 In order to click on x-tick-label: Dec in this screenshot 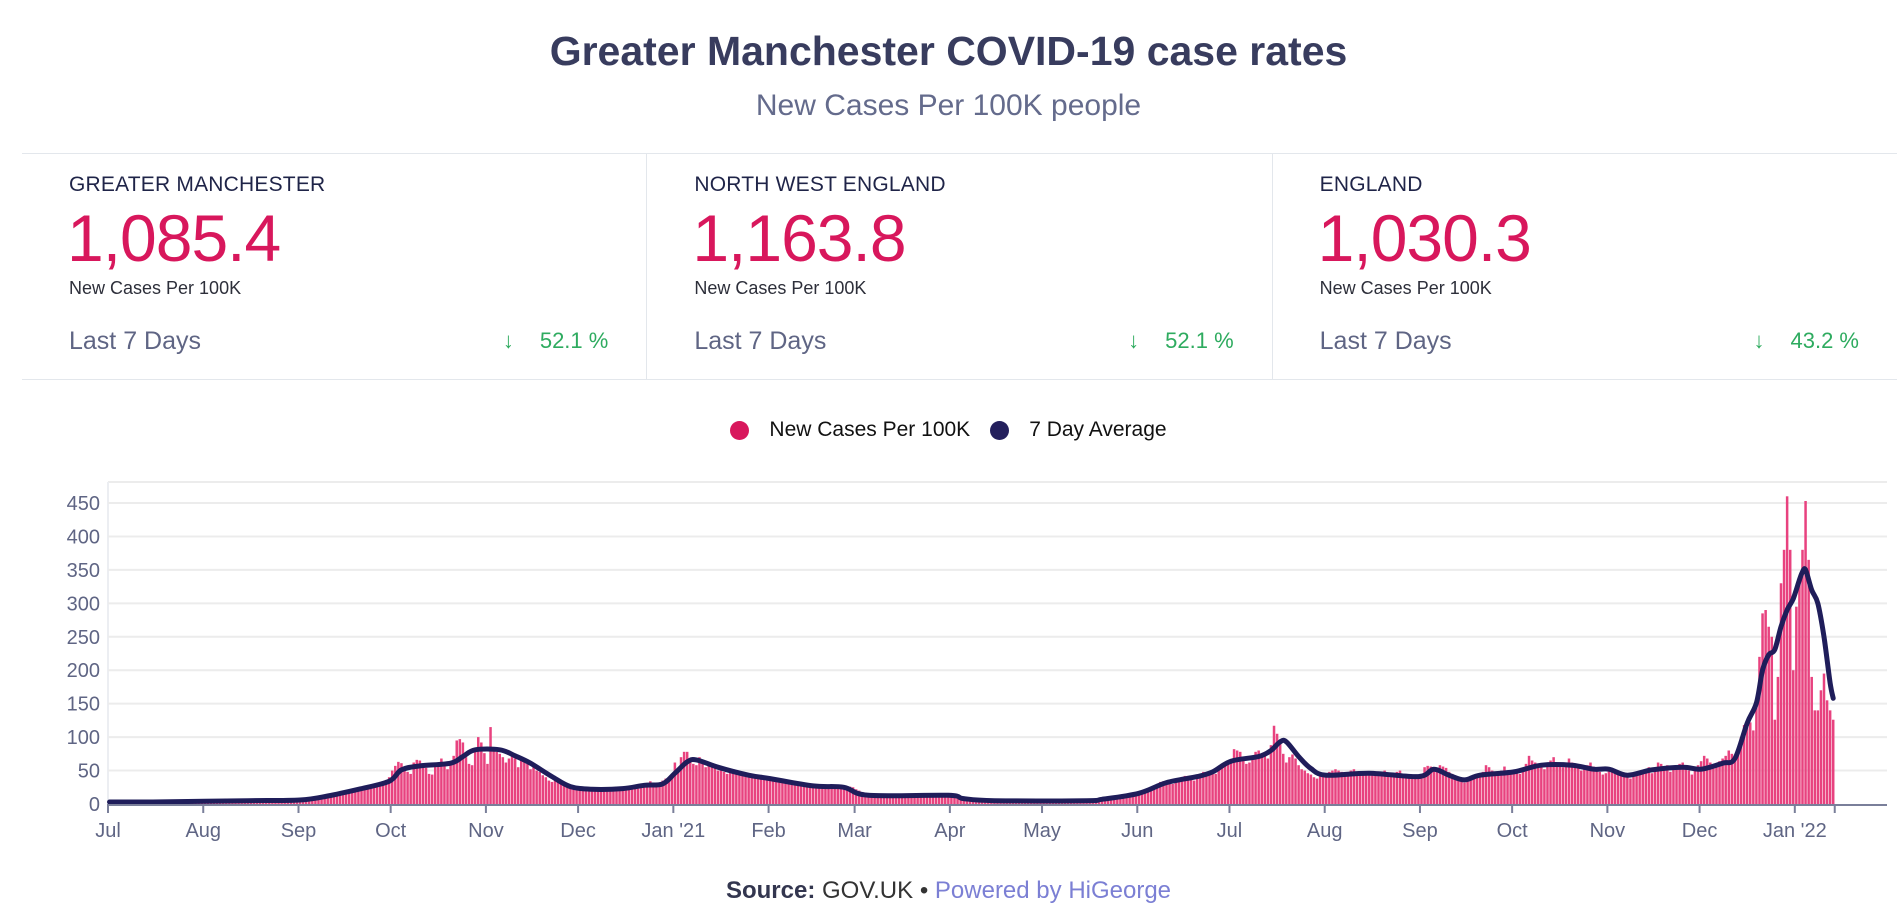, I will do `click(578, 831)`.